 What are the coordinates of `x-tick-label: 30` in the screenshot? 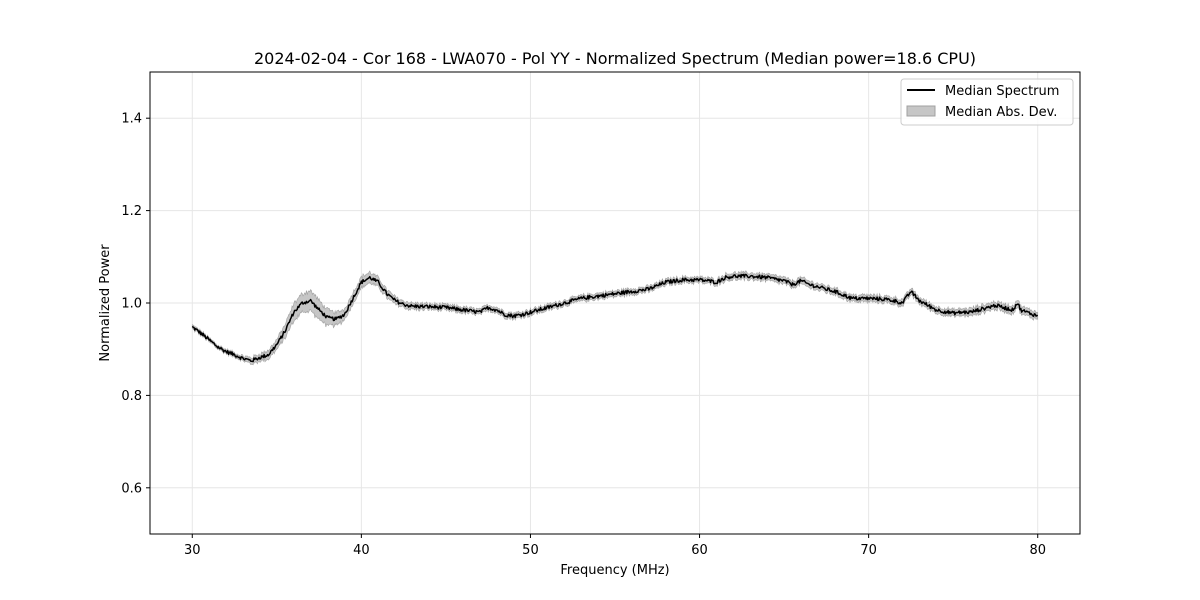 It's located at (192, 550).